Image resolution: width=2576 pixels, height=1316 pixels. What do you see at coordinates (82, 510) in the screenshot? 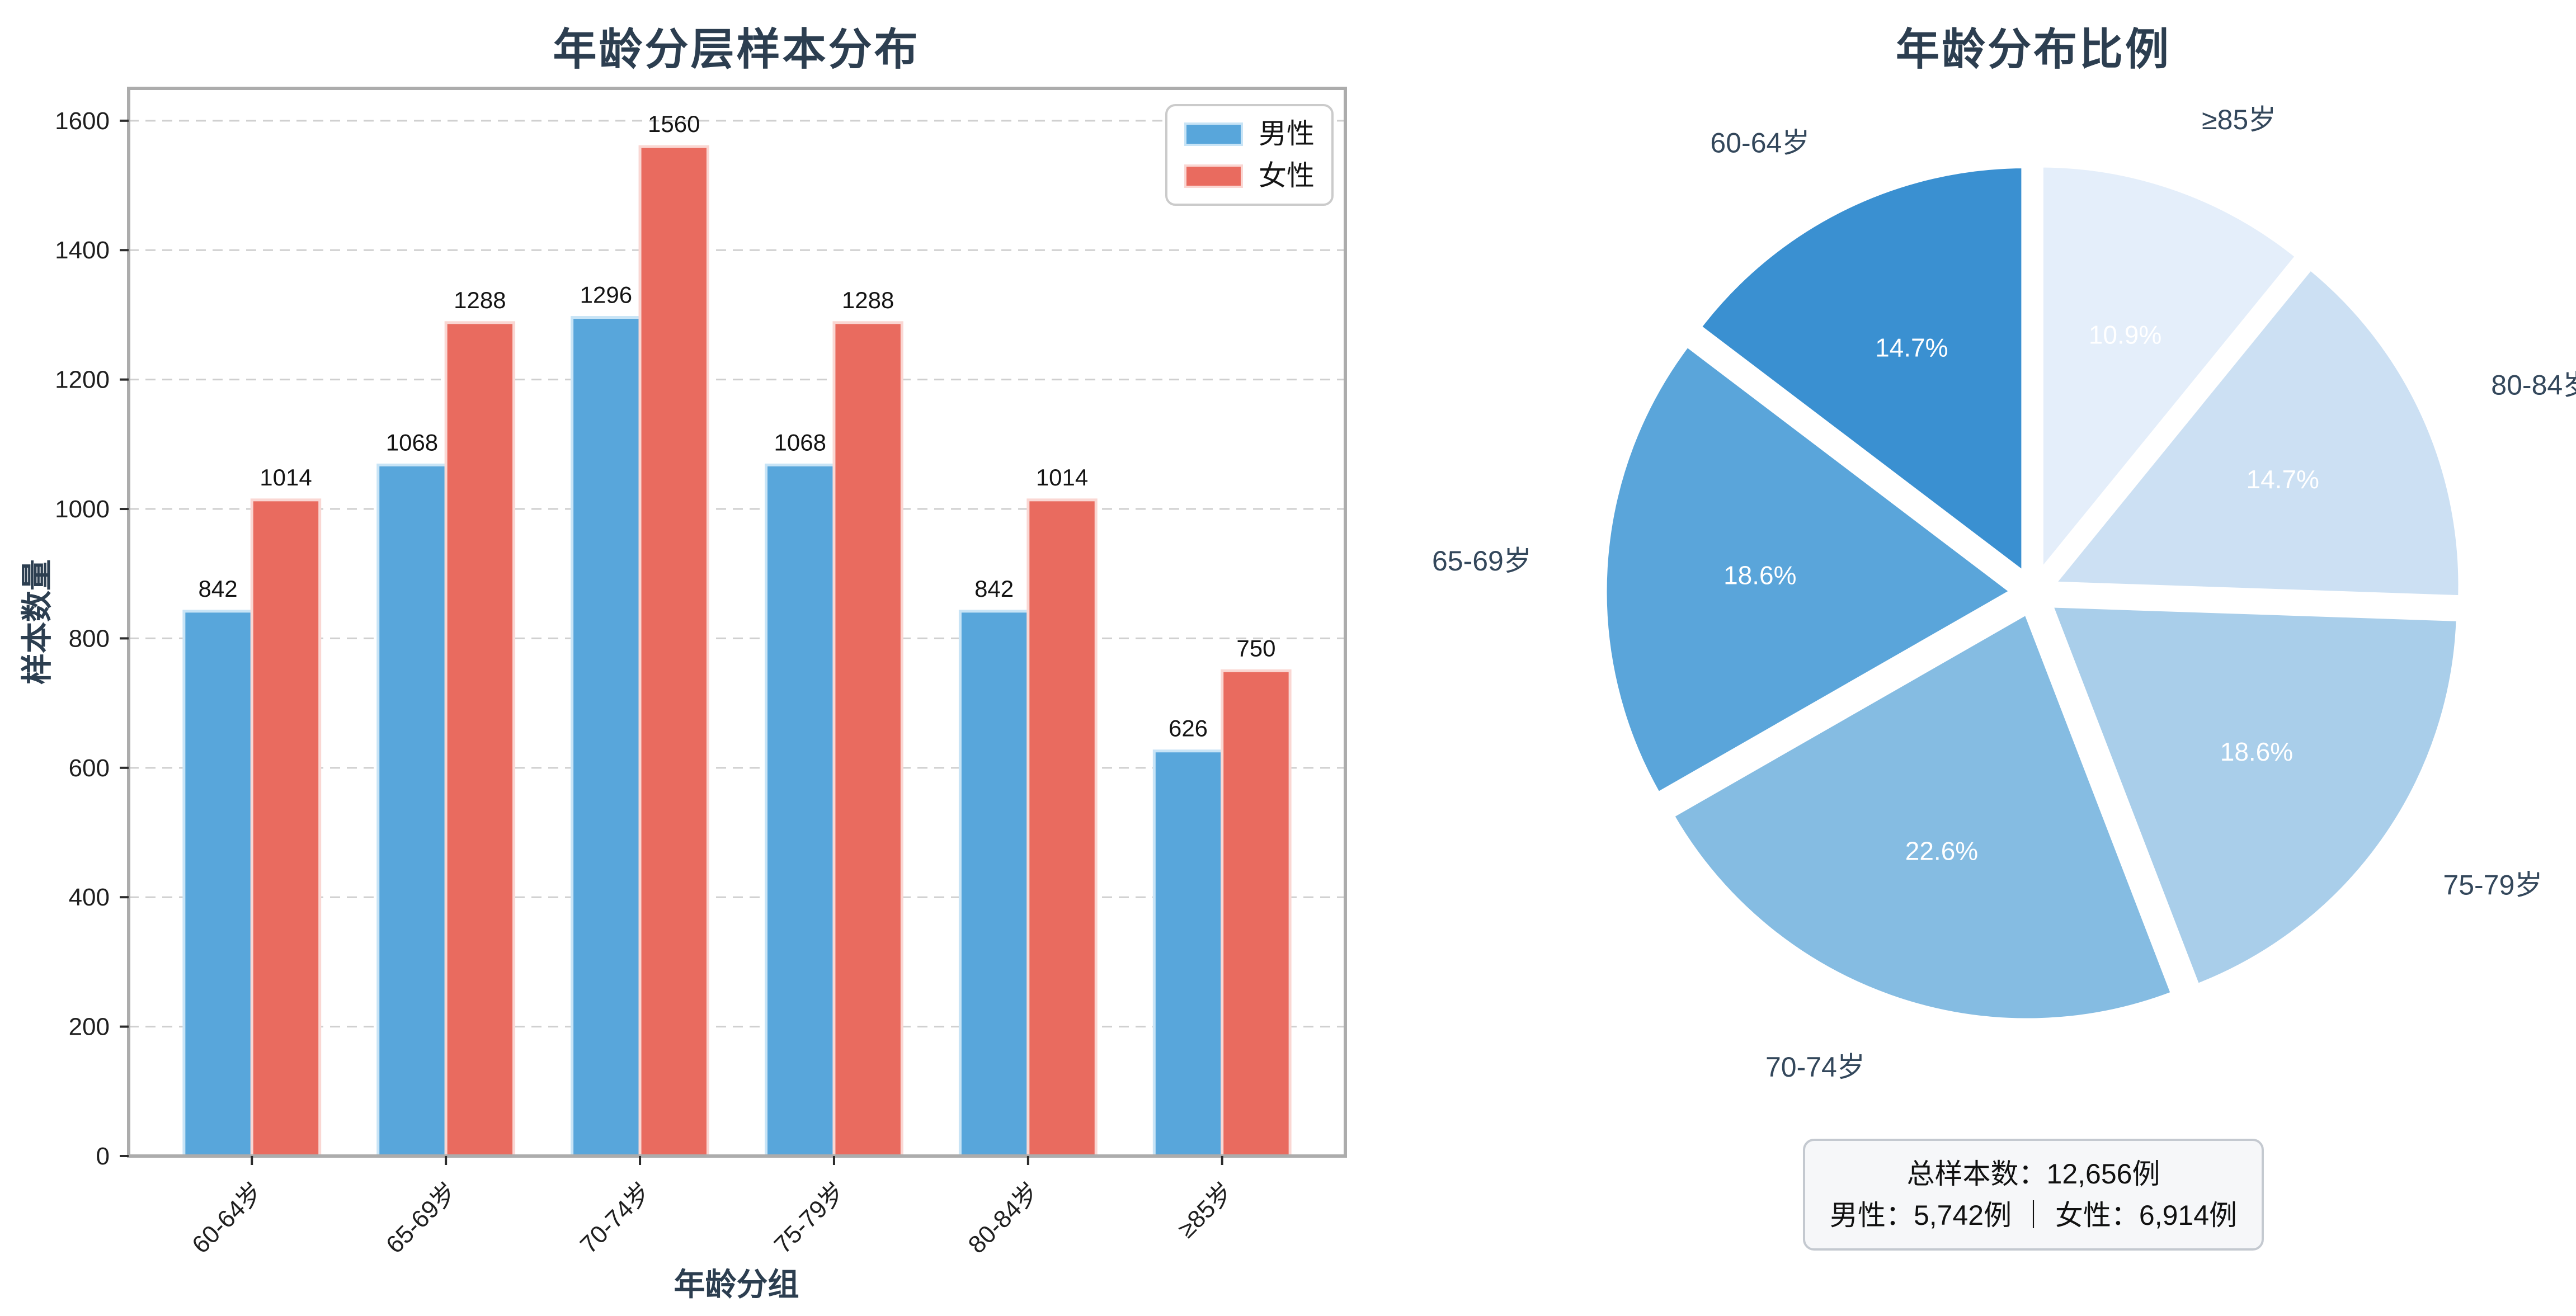
I see `y-tick-label-1000: 1000` at bounding box center [82, 510].